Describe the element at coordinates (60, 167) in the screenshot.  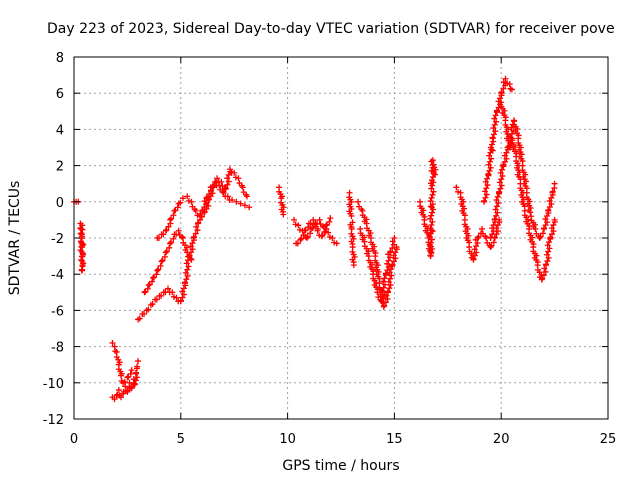
I see `y-tick-label: 2` at that location.